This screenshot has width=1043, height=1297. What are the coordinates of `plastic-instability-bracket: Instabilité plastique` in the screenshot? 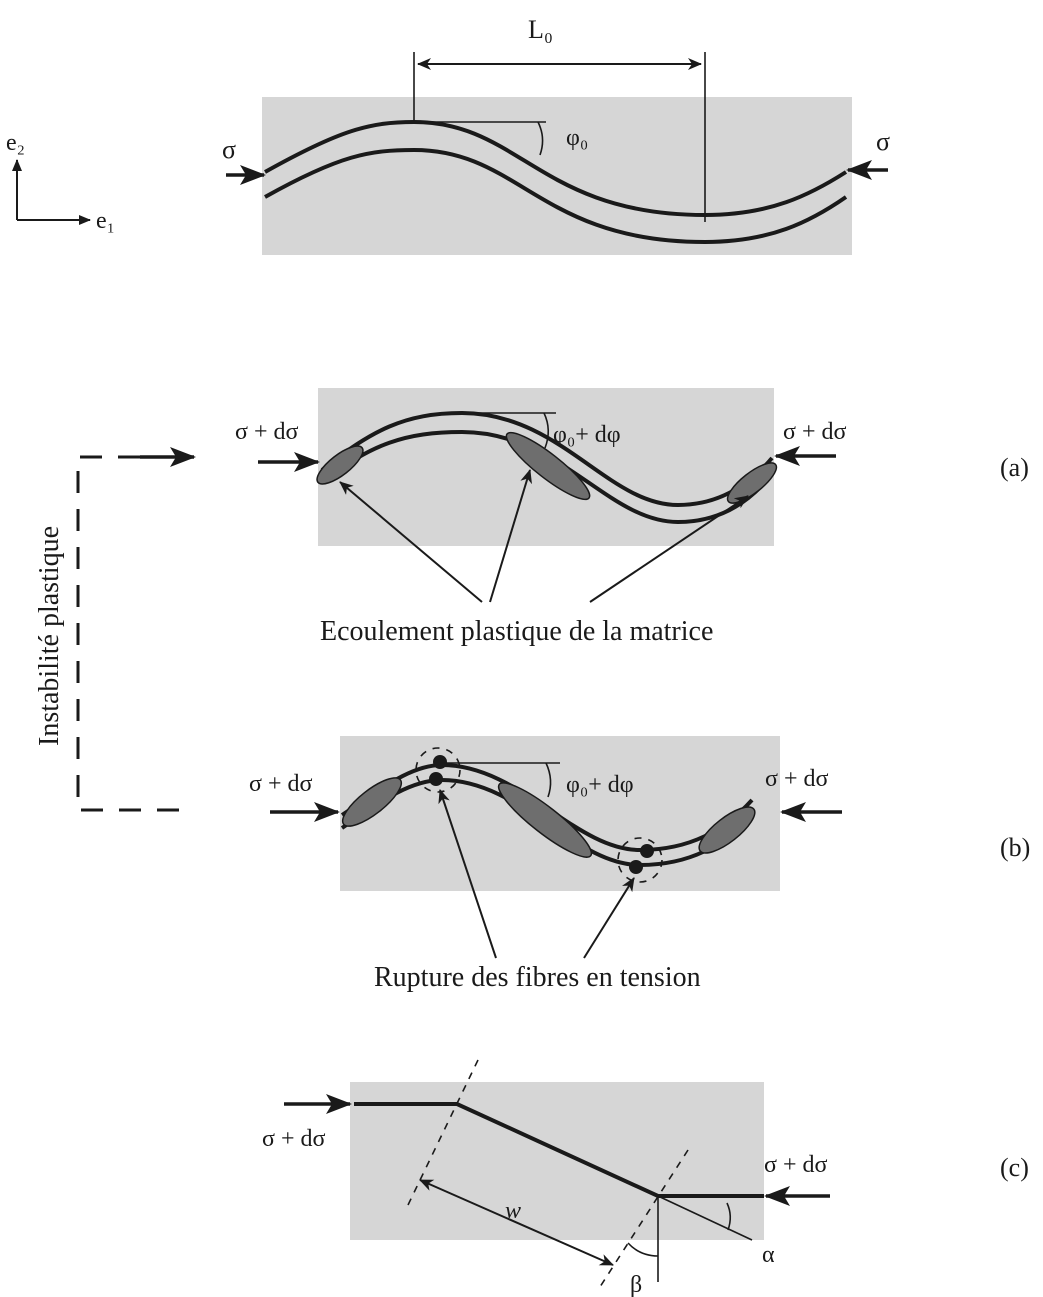 It's located at (115, 629).